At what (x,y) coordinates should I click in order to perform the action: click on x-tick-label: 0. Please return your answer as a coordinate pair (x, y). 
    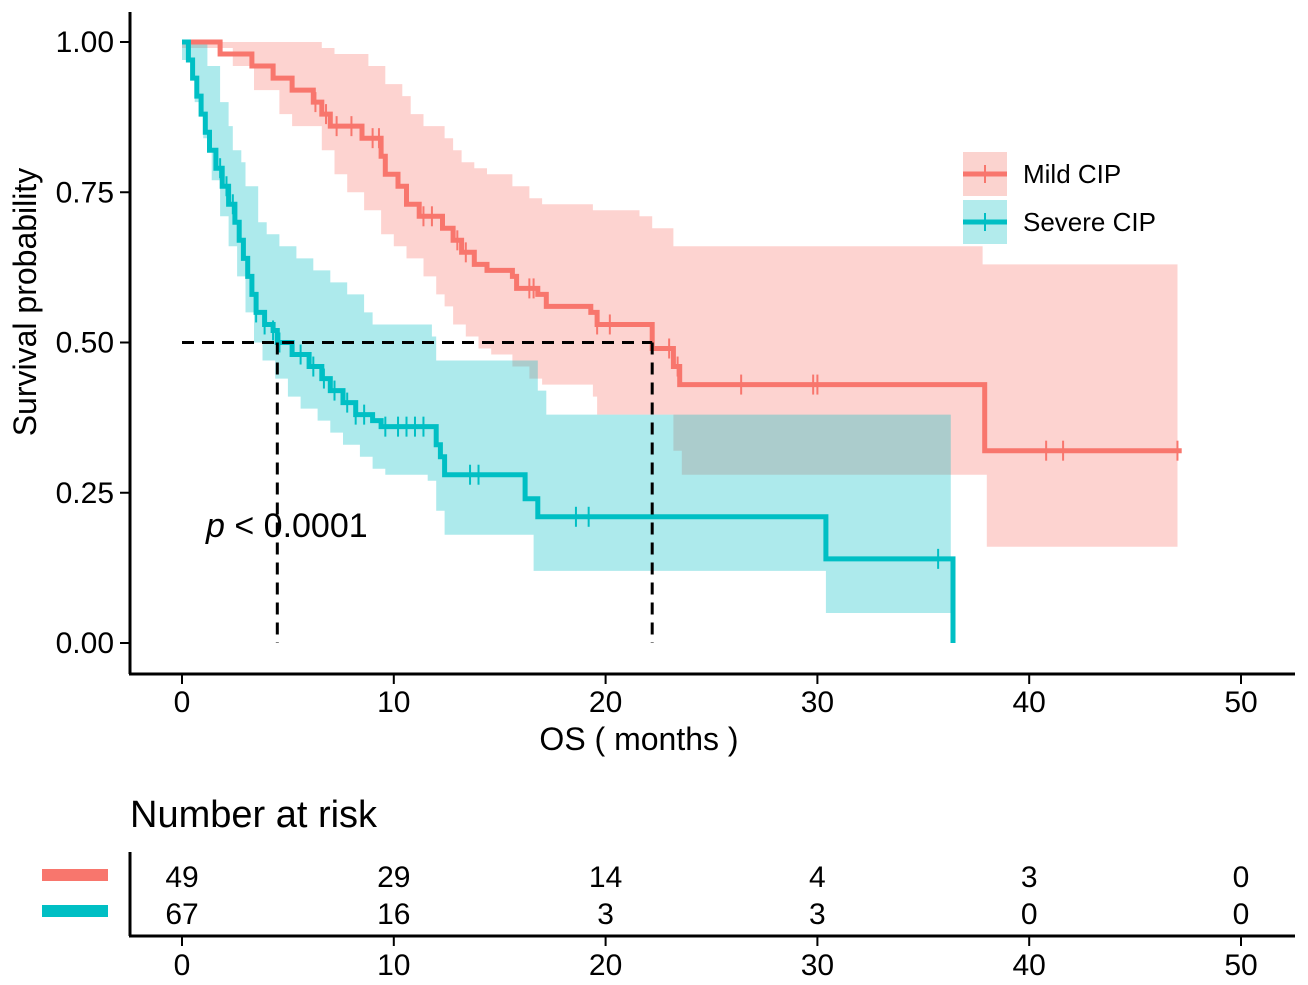
    Looking at the image, I should click on (182, 702).